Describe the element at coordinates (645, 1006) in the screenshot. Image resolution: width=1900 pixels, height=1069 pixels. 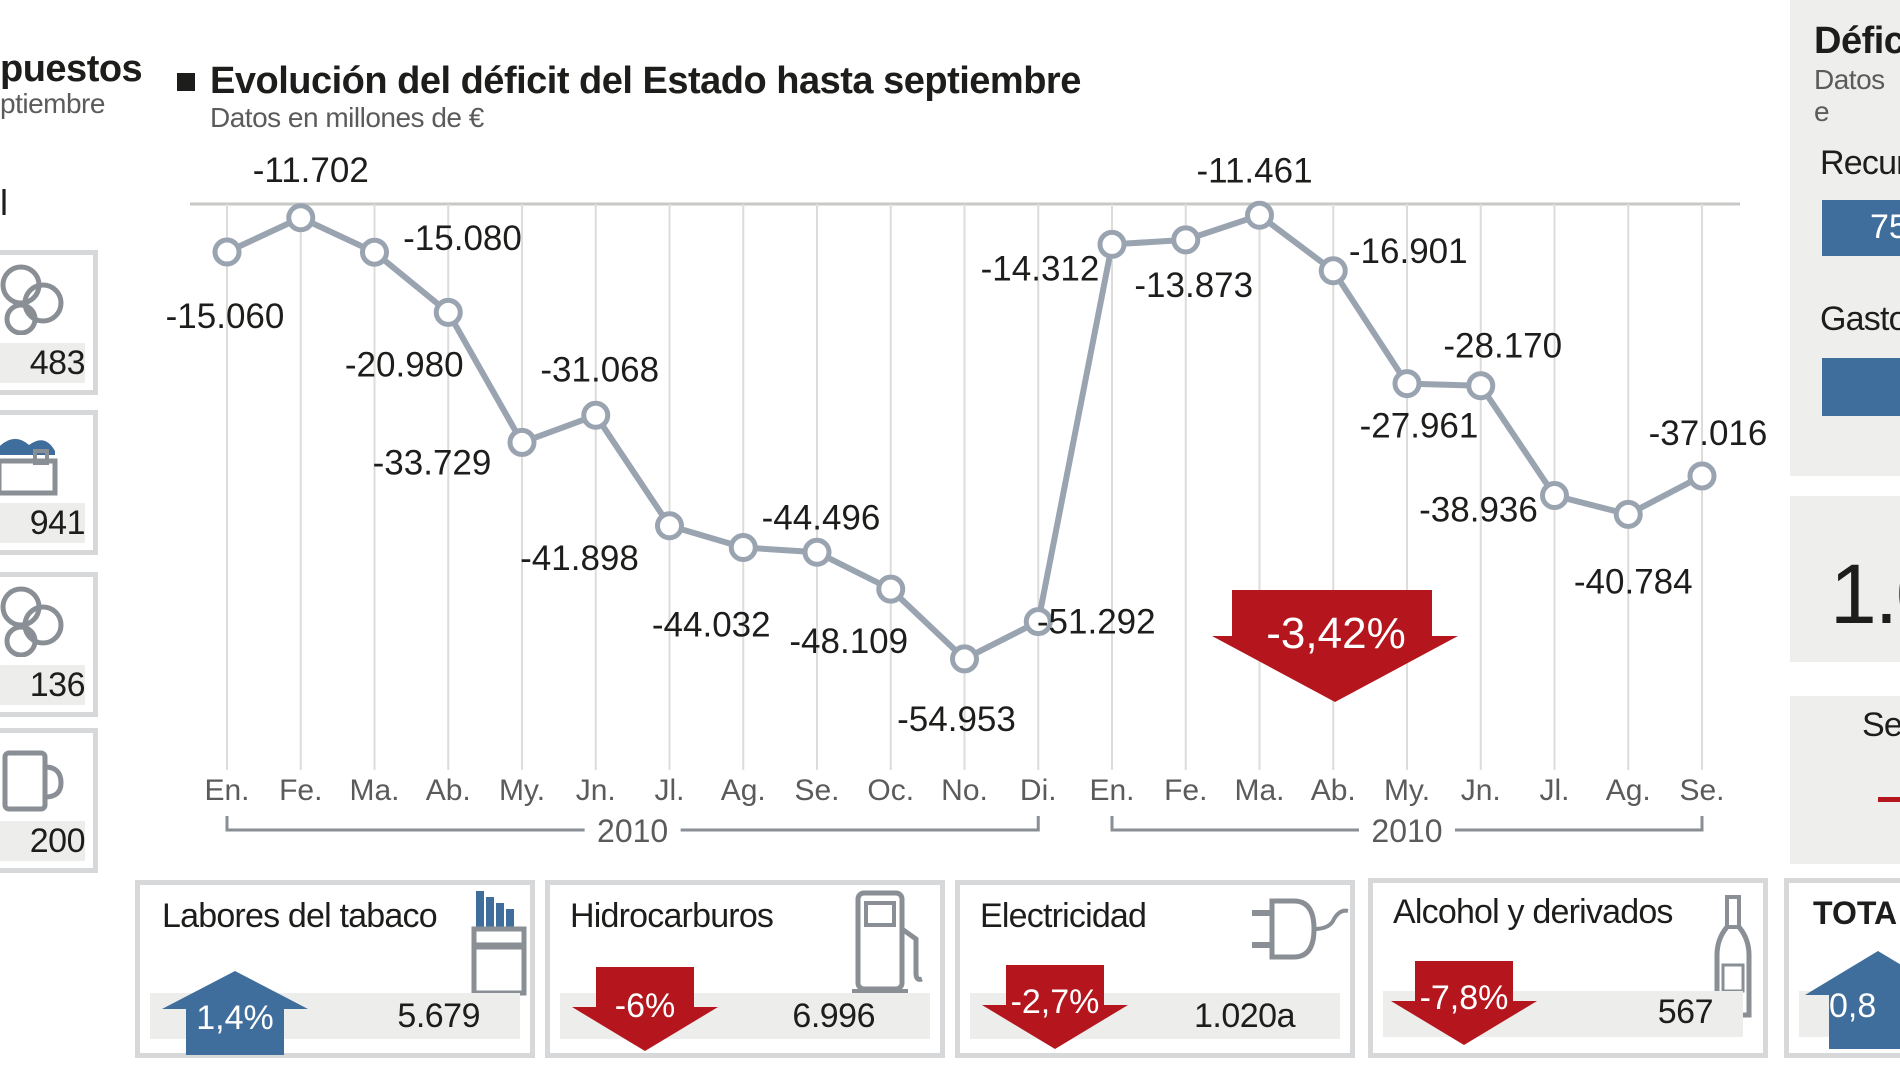
I see `card-change: -6%` at that location.